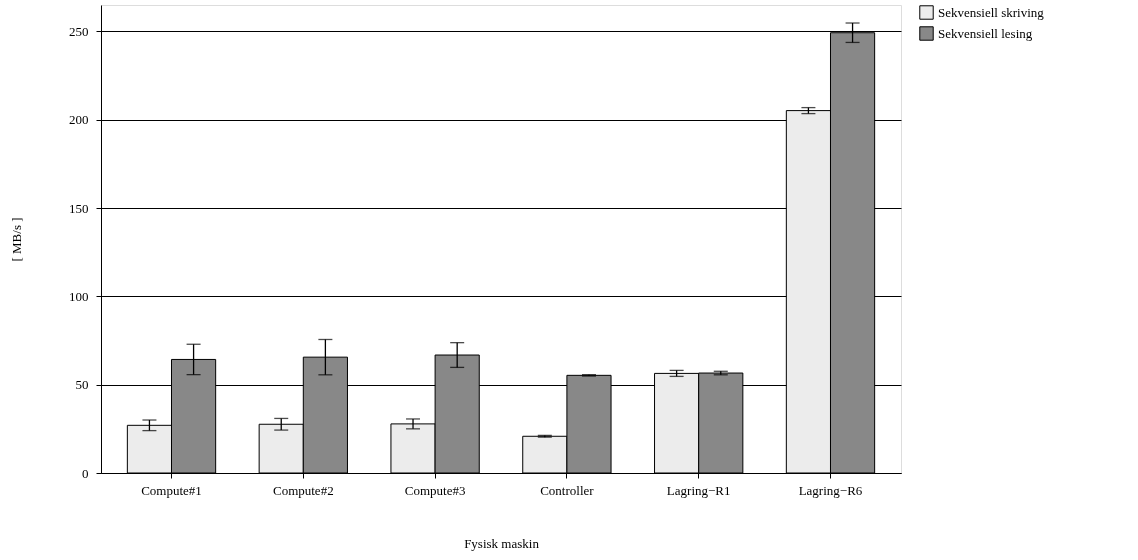 The height and width of the screenshot is (560, 1138). I want to click on y-tick-label: 50, so click(82, 385).